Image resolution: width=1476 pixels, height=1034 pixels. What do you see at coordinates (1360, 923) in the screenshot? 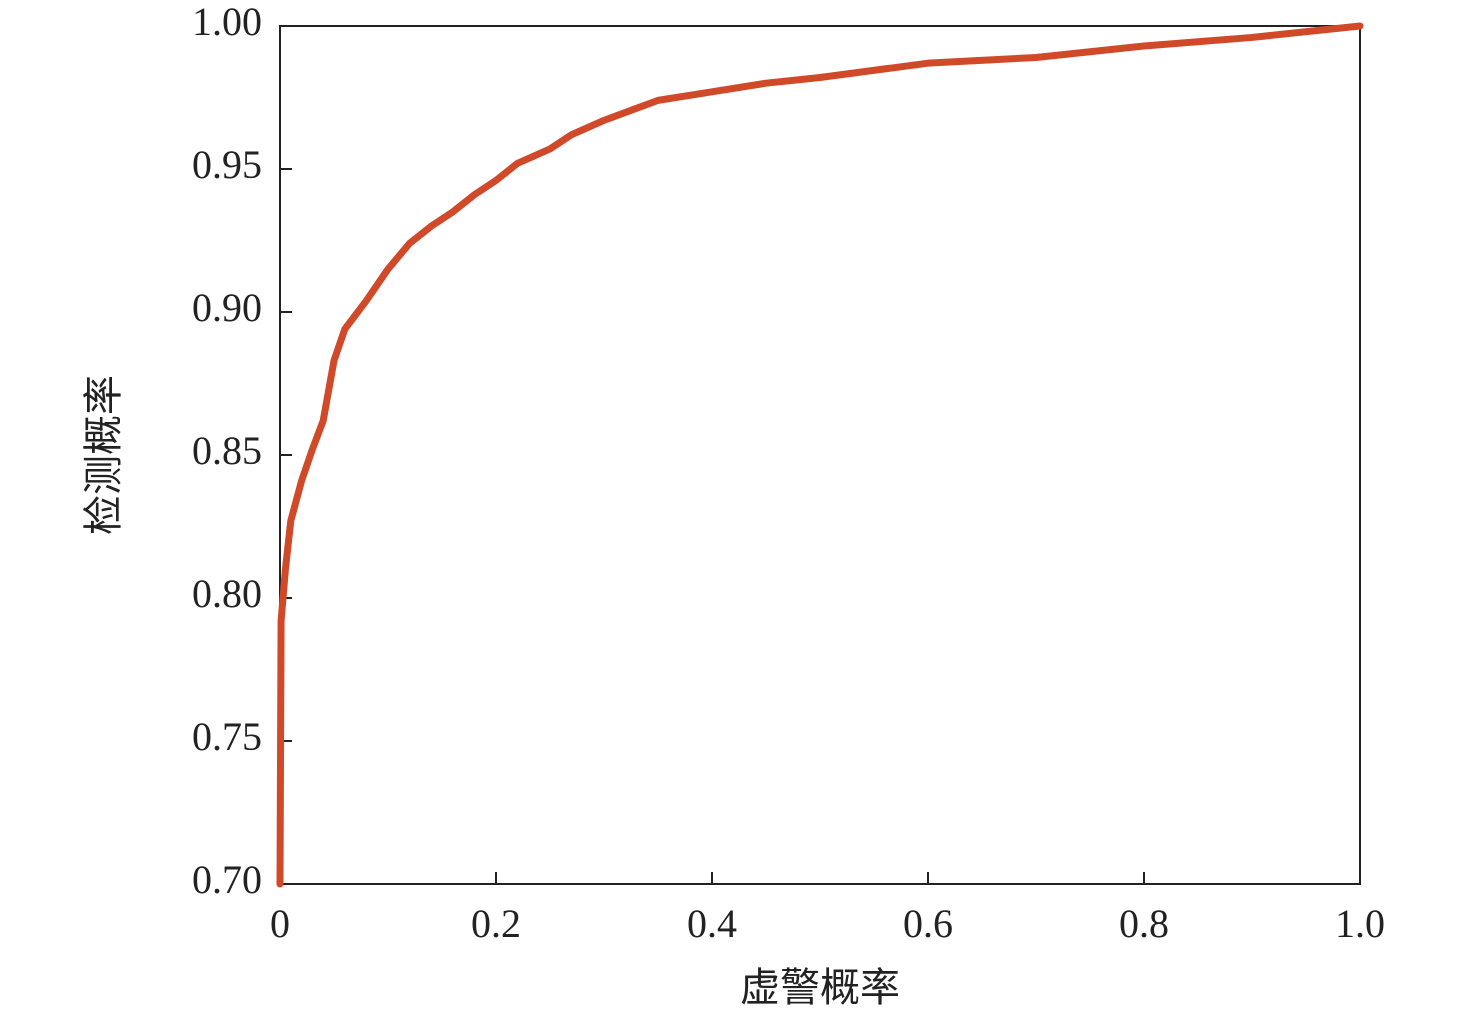
I see `x-tick-label: 1.0` at bounding box center [1360, 923].